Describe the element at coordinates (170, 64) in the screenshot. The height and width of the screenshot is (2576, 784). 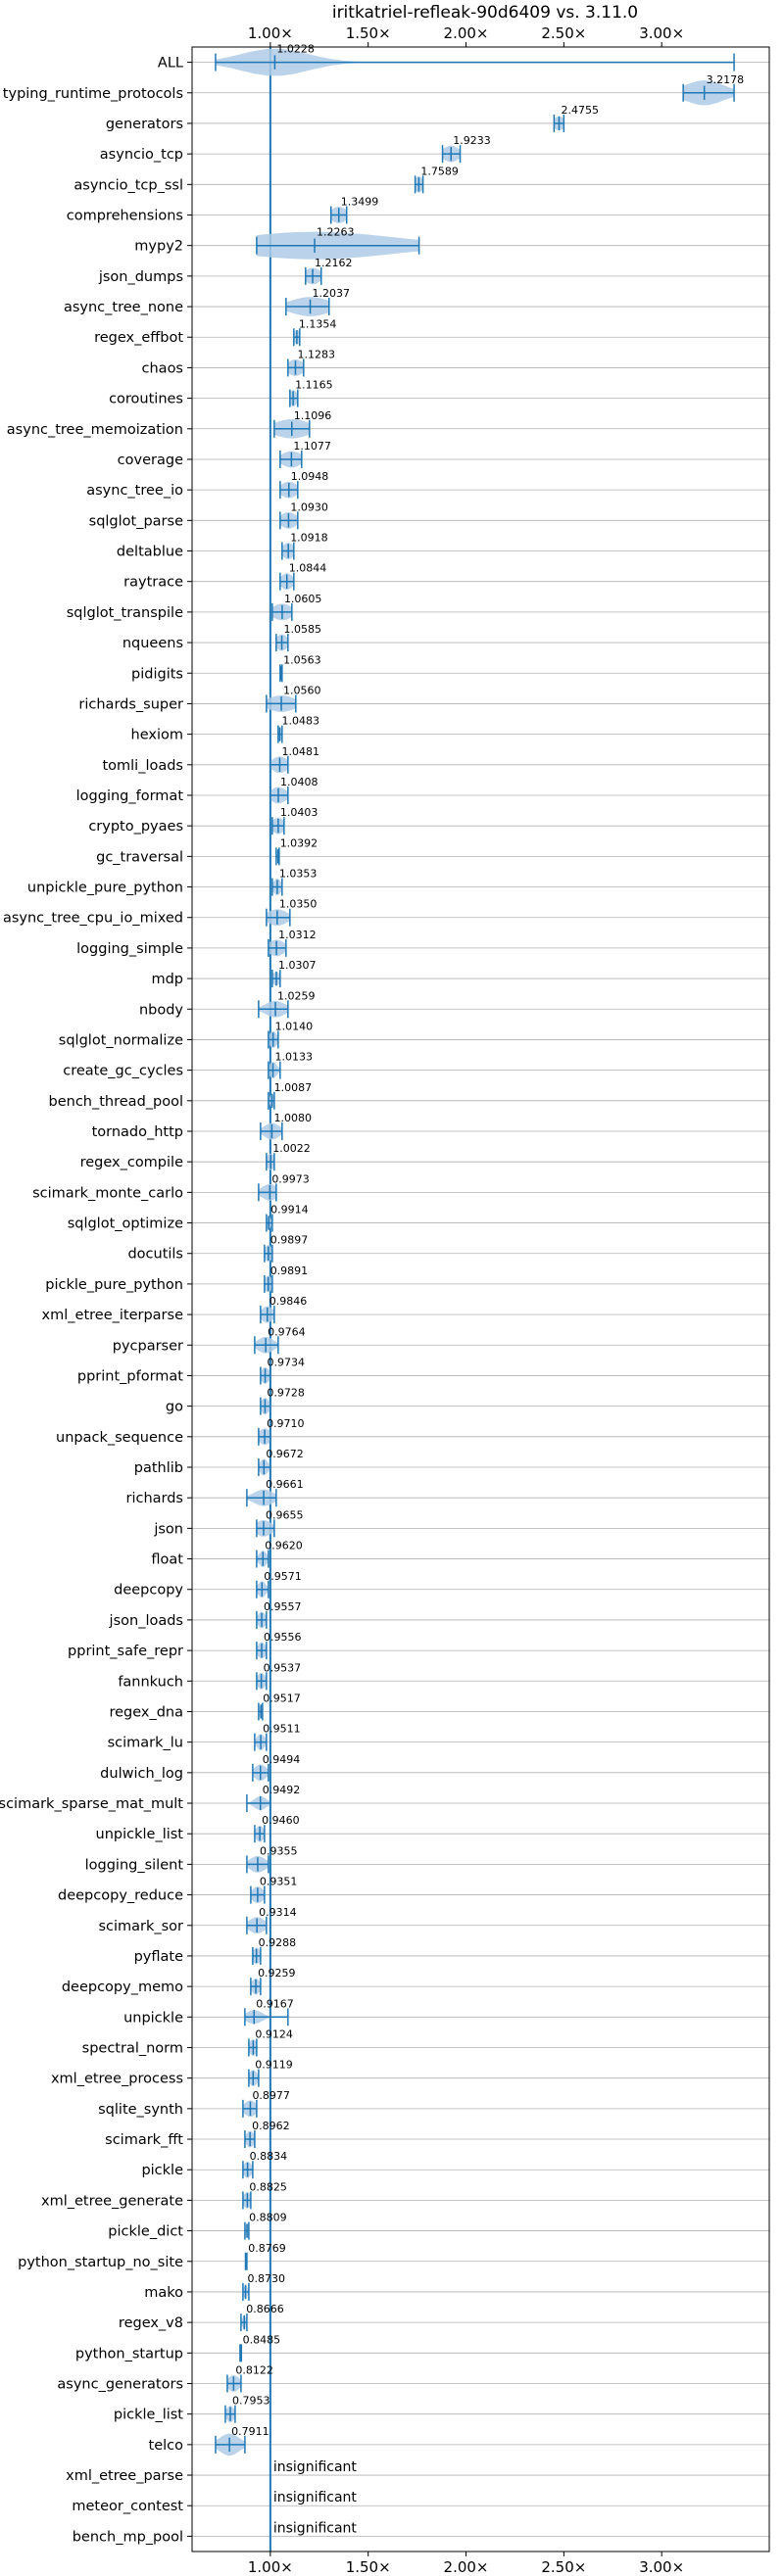
I see `benchmark-label: ALL` at that location.